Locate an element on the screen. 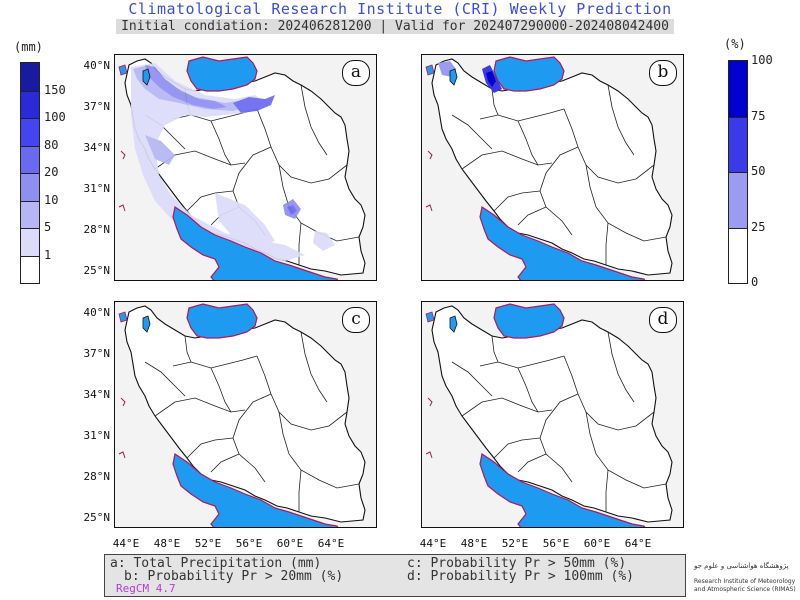  longitude-label: 60°E is located at coordinates (597, 543).